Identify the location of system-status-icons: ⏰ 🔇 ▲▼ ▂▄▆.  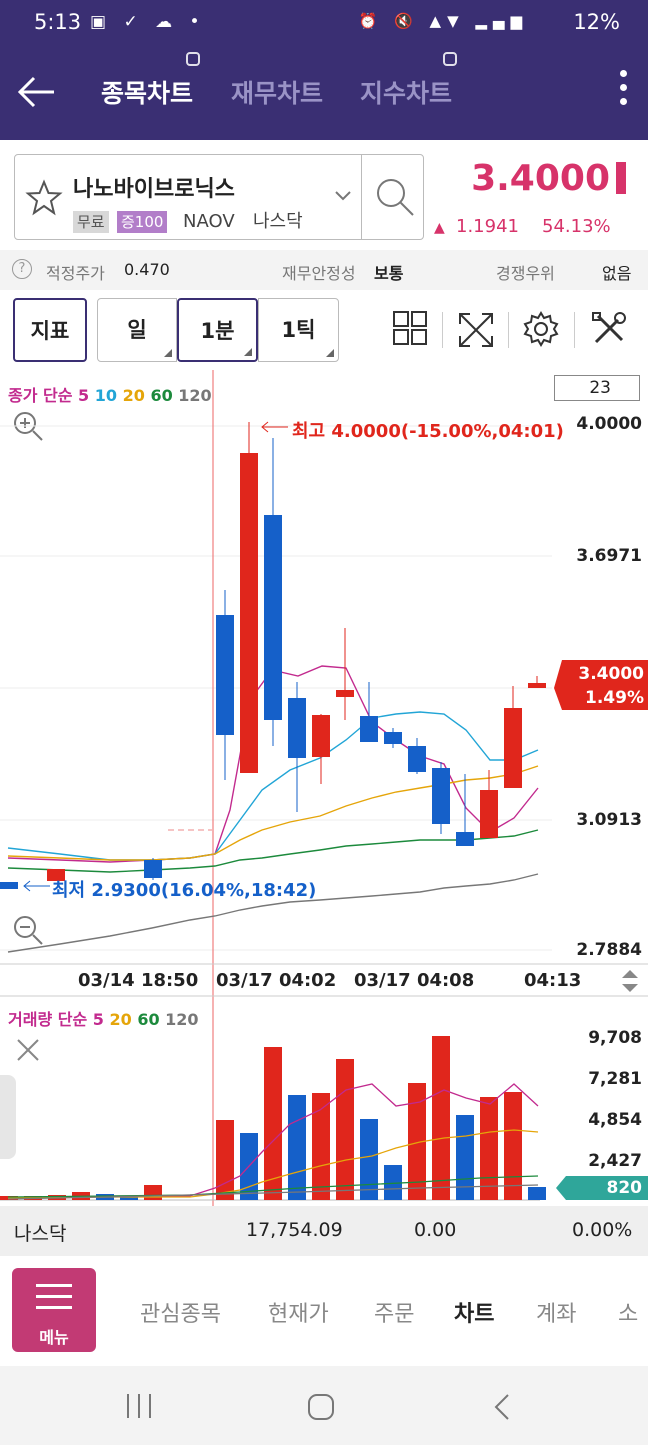
(443, 21).